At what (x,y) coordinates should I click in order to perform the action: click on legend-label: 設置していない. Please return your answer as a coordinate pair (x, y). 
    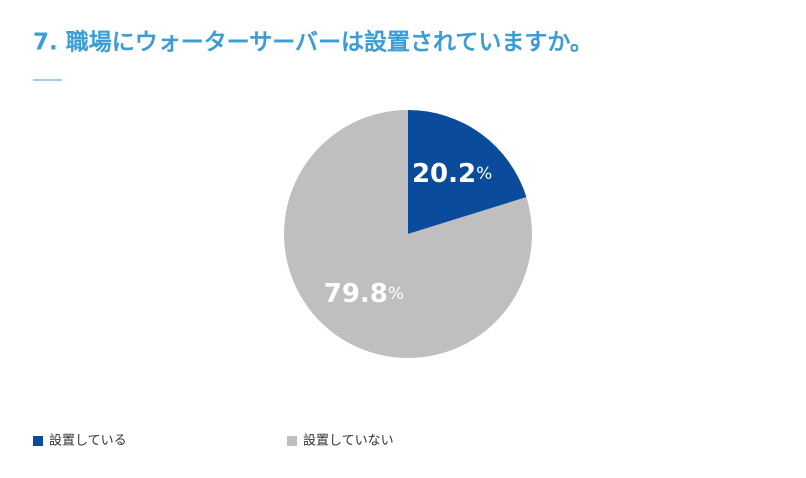
    Looking at the image, I should click on (348, 441).